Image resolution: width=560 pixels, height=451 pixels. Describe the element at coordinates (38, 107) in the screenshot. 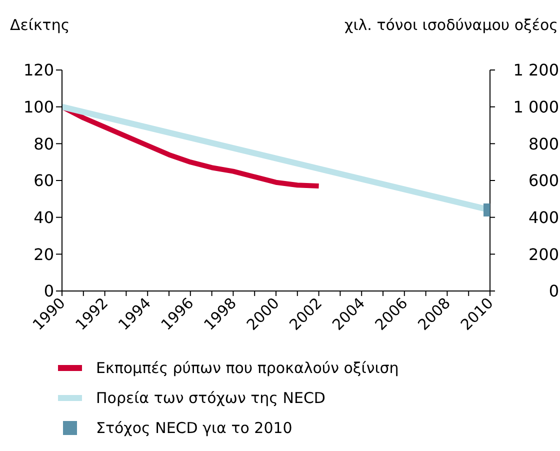

I see `y-tick-label: 100` at that location.